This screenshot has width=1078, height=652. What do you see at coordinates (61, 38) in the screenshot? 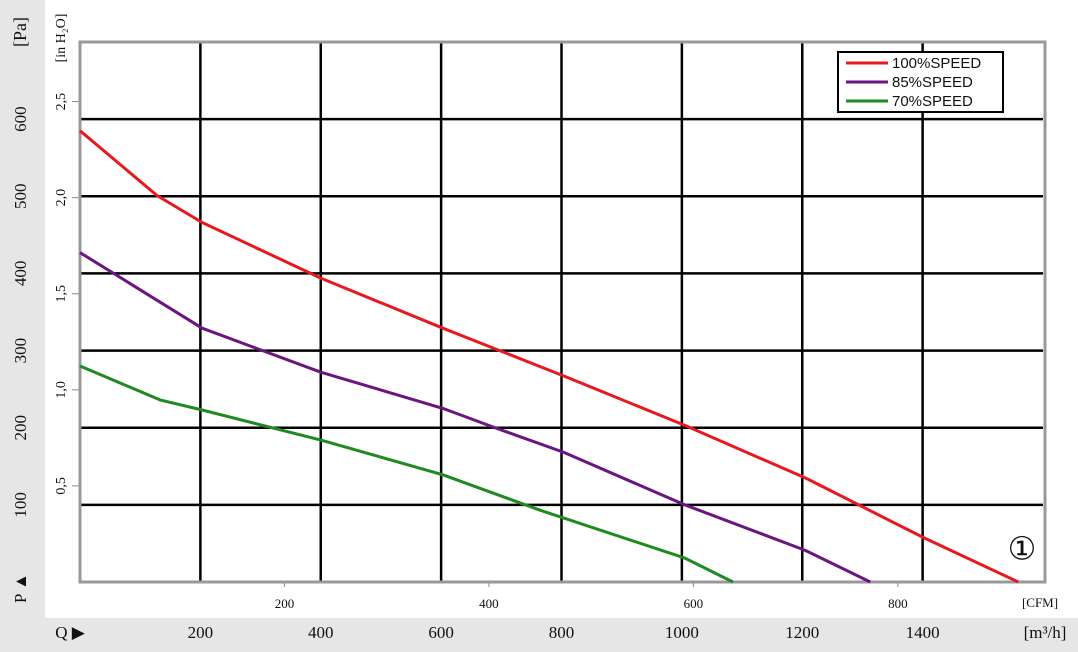
I see `y2-label: [in H₂O]` at bounding box center [61, 38].